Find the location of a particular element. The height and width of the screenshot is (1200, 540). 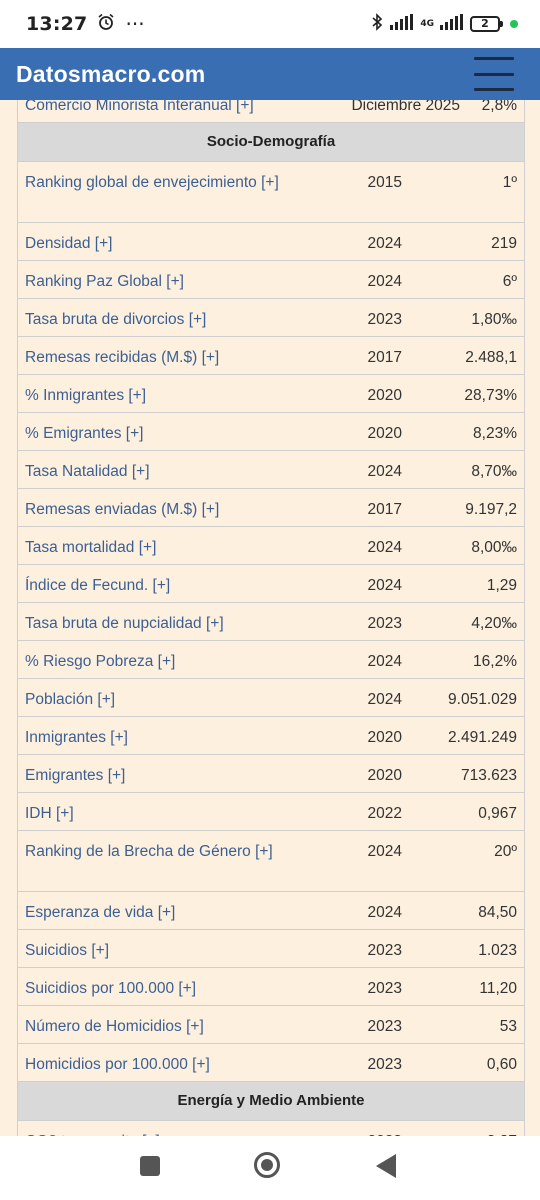

alarm-icon is located at coordinates (106, 24).